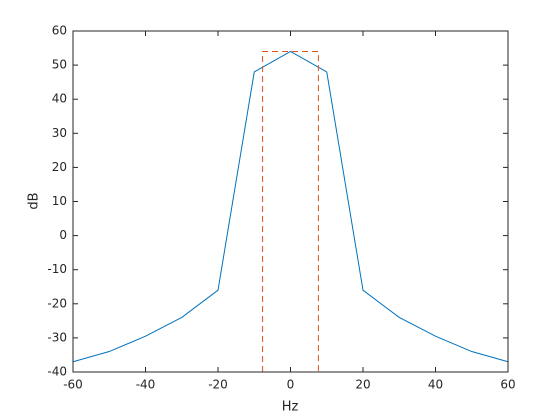 The width and height of the screenshot is (560, 420). Describe the element at coordinates (34, 200) in the screenshot. I see `y-axis-label: dB` at that location.